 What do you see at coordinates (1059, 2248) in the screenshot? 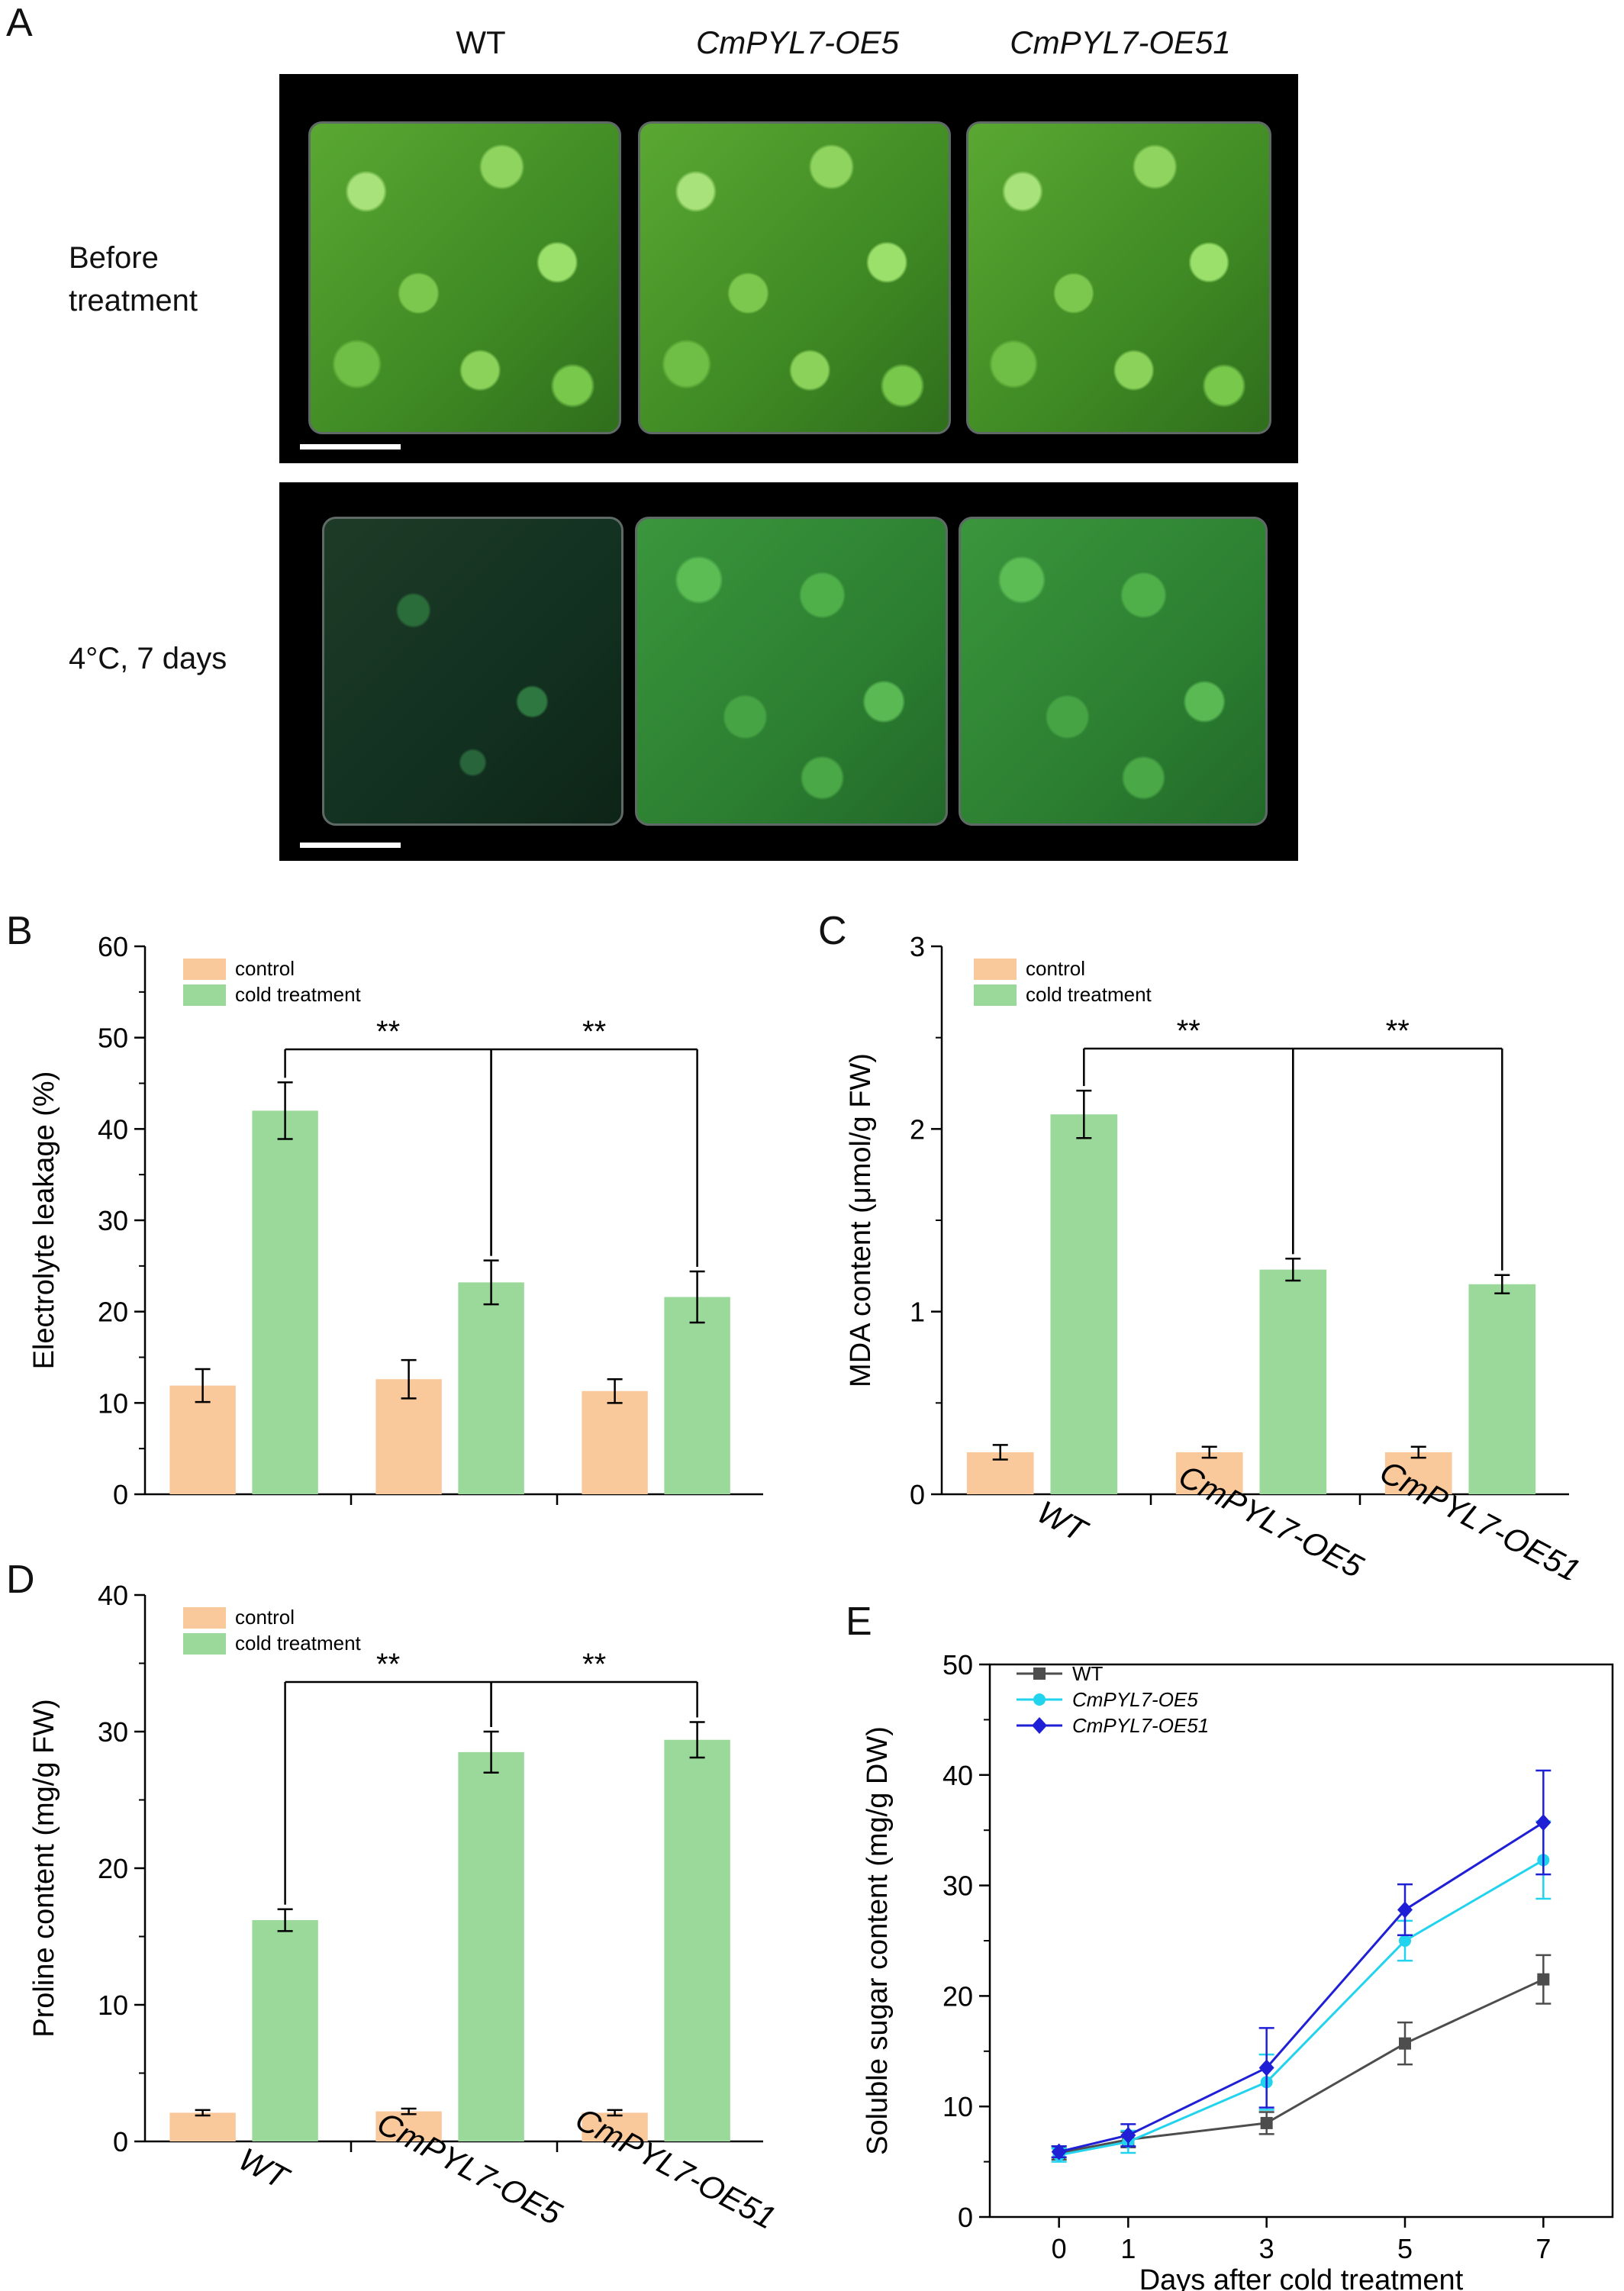
I see `x-tick-label: 0` at bounding box center [1059, 2248].